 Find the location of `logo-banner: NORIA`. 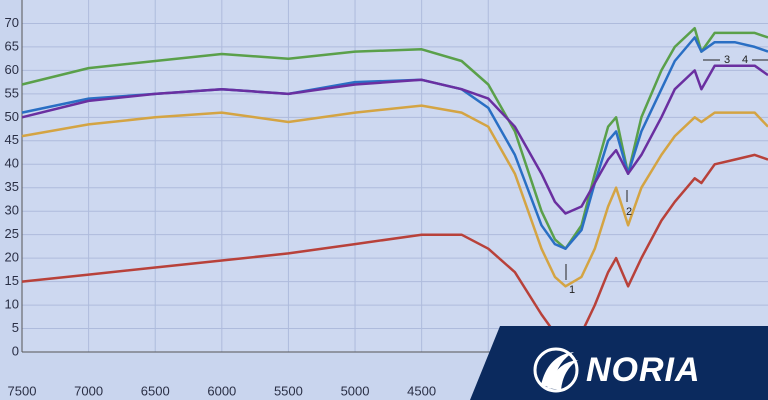

logo-banner: NORIA is located at coordinates (619, 363).